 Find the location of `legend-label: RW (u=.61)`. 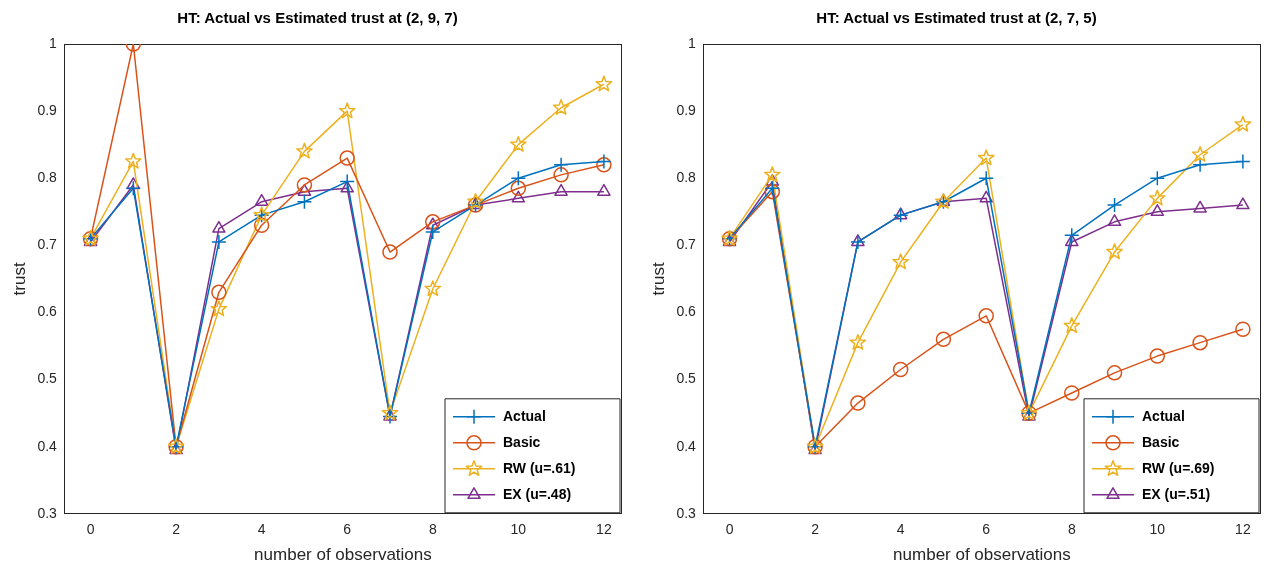

legend-label: RW (u=.61) is located at coordinates (539, 467).